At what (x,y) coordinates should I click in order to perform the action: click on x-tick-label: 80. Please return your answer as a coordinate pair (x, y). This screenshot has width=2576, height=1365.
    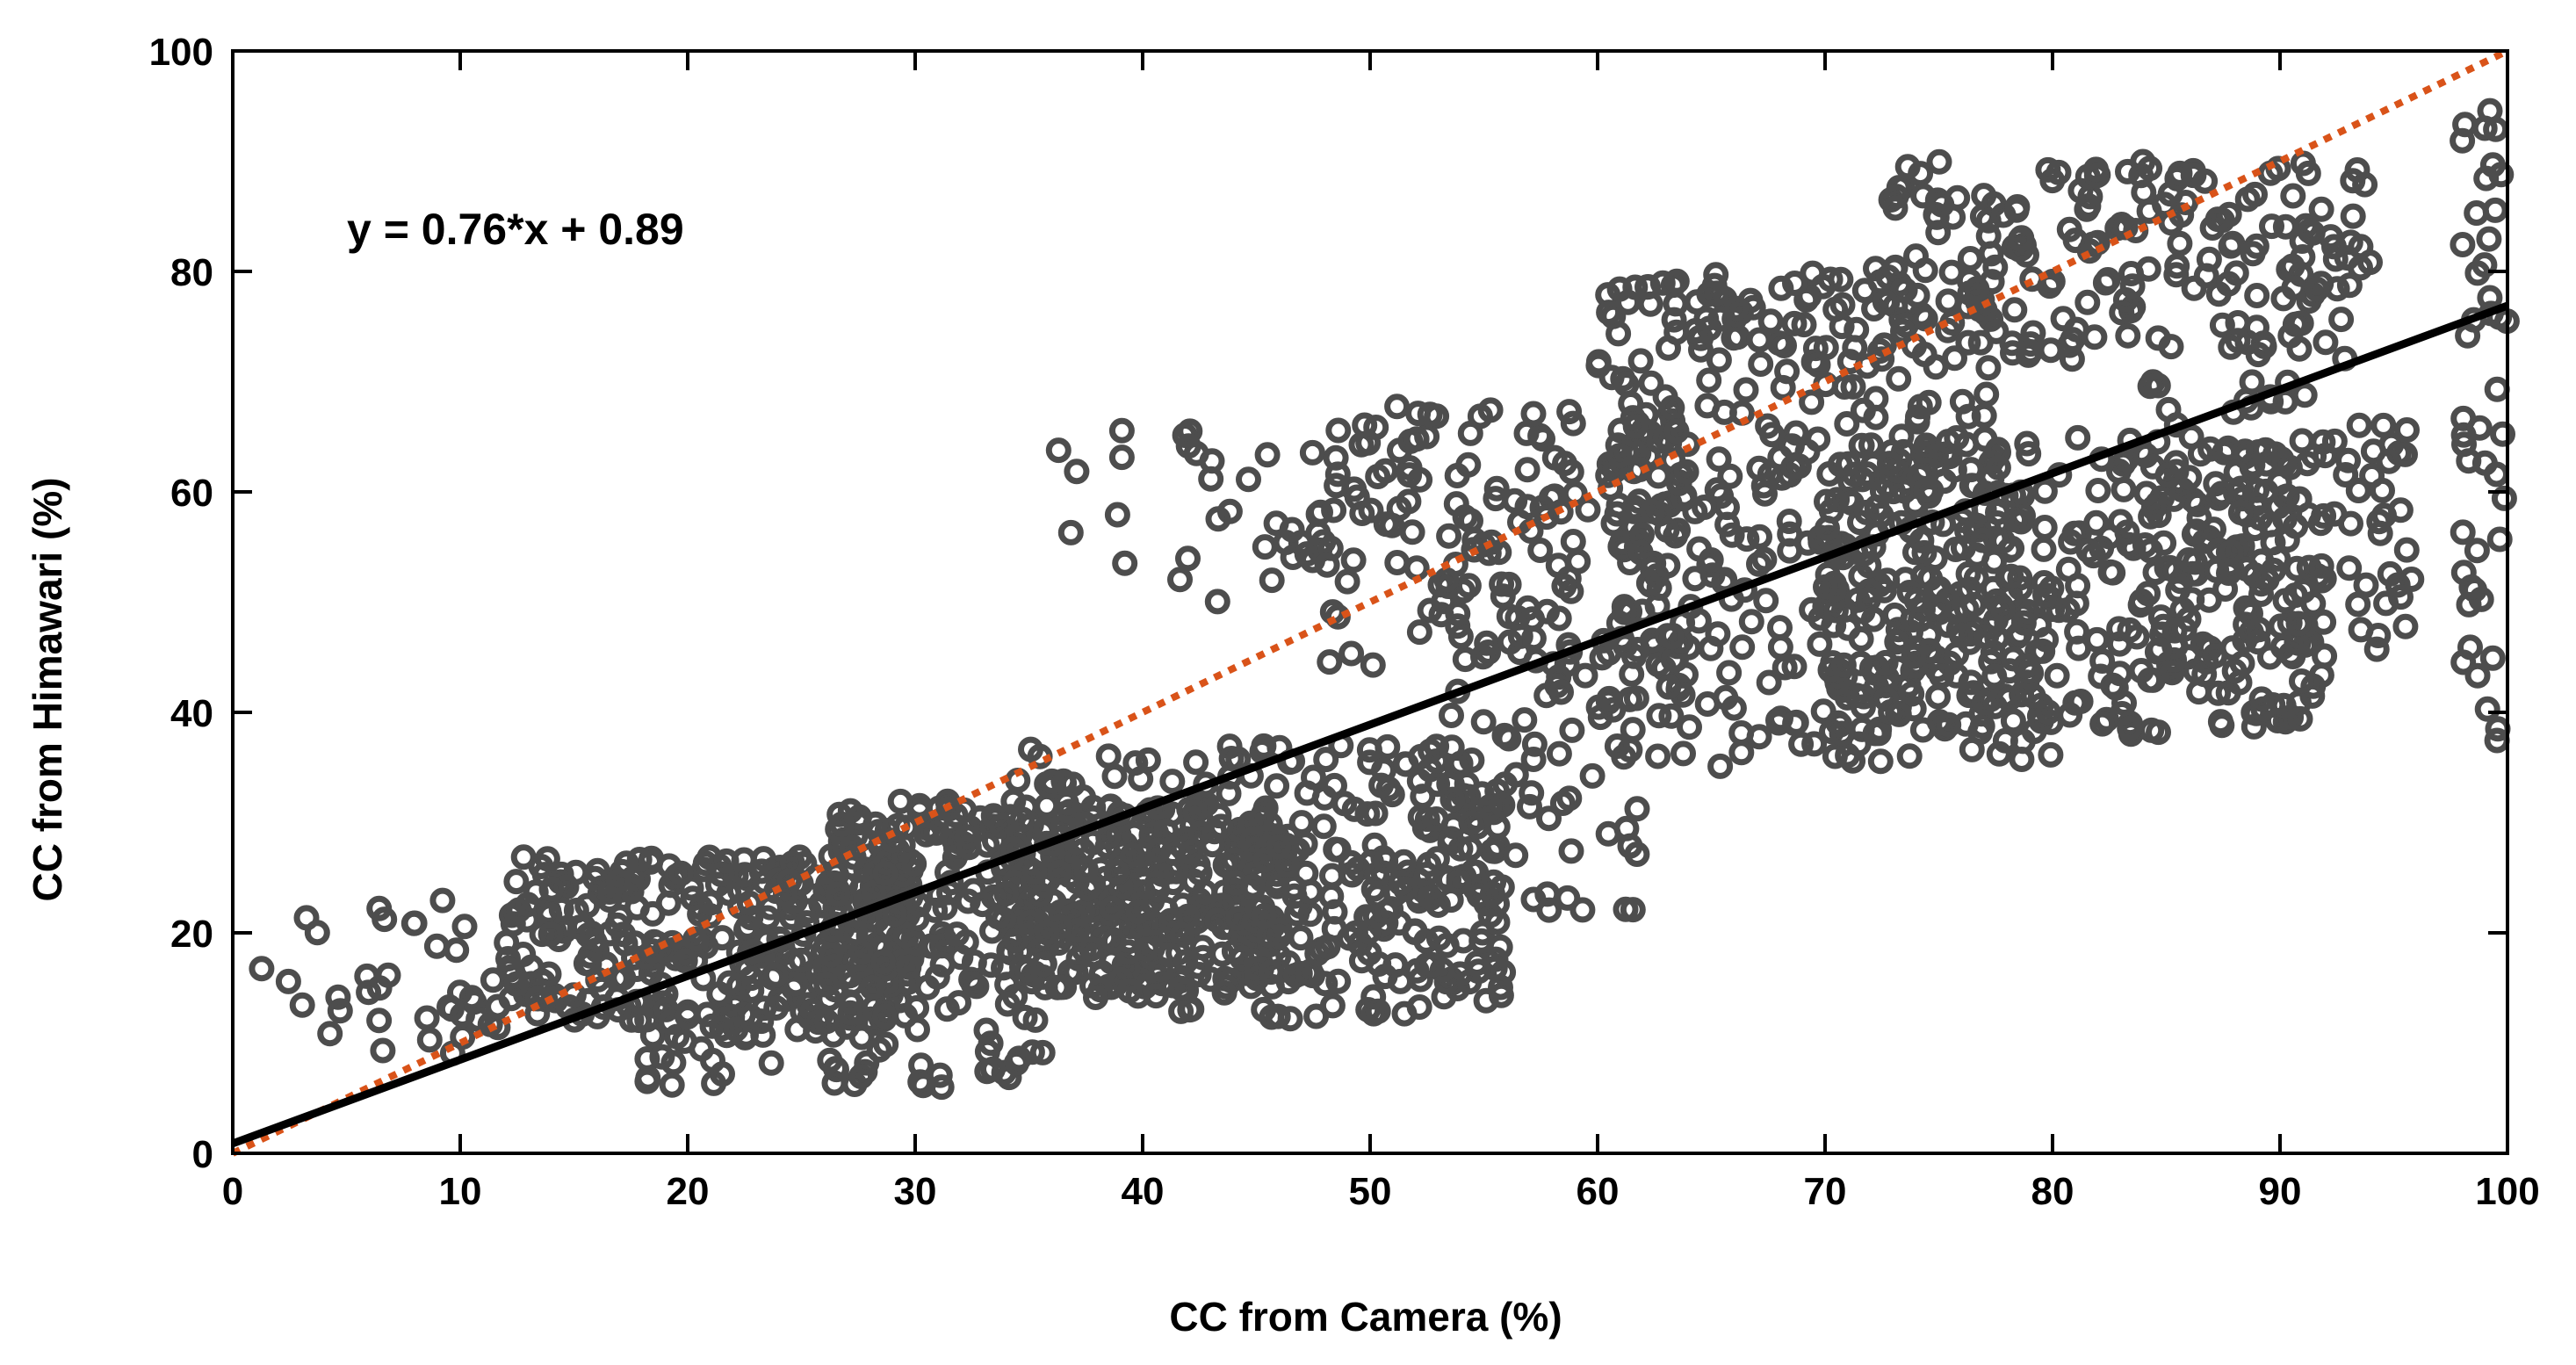
    Looking at the image, I should click on (2053, 1191).